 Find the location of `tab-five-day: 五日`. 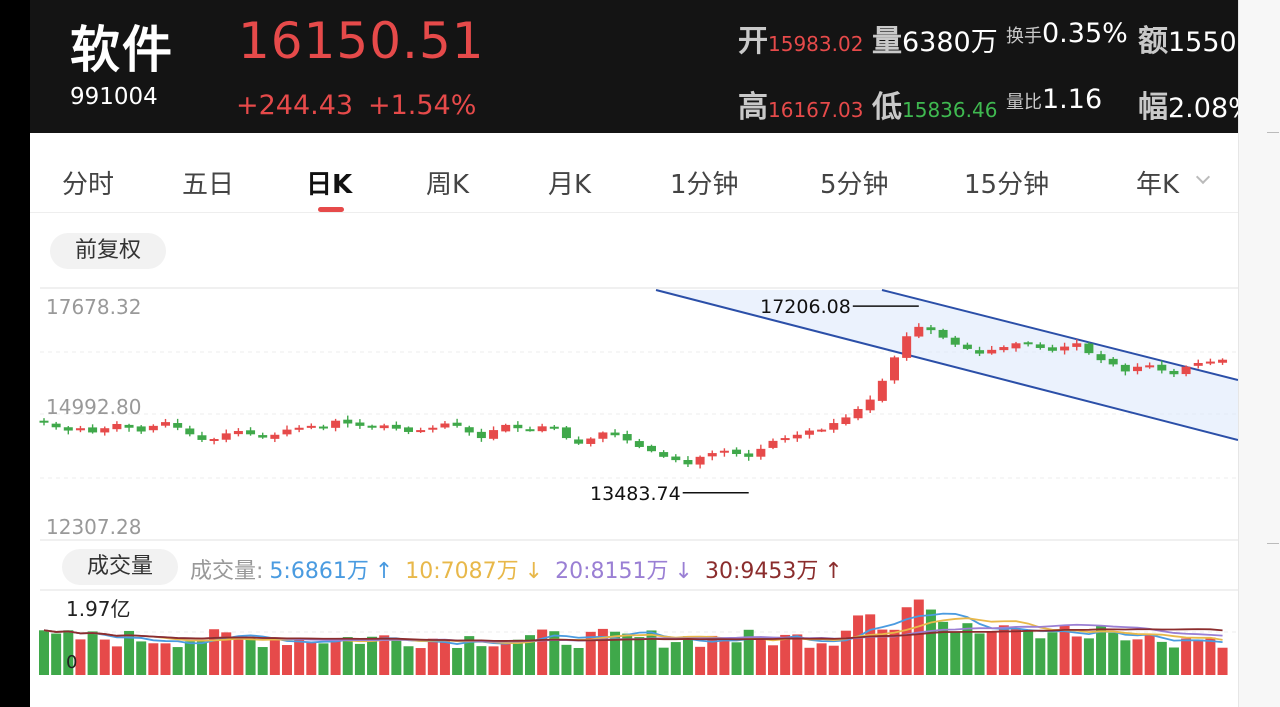

tab-five-day: 五日 is located at coordinates (208, 185).